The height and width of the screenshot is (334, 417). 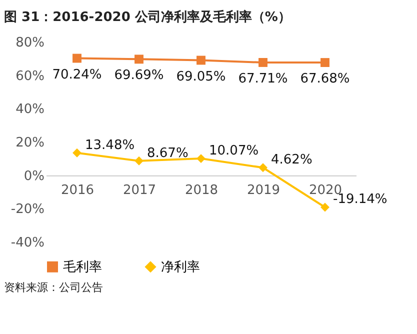 I want to click on data-label: 69.05%, so click(x=201, y=76).